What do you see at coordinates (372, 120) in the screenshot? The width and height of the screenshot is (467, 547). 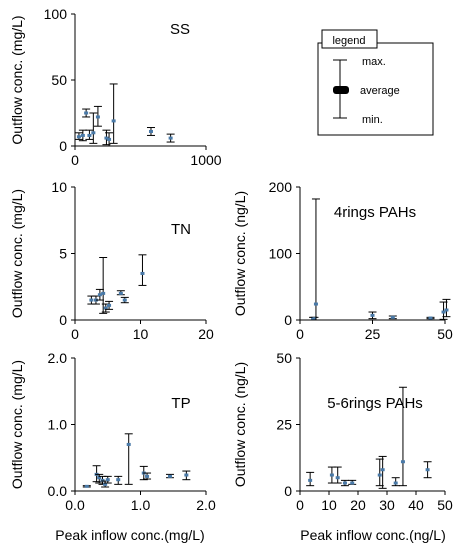 I see `legend-min-label: min.` at bounding box center [372, 120].